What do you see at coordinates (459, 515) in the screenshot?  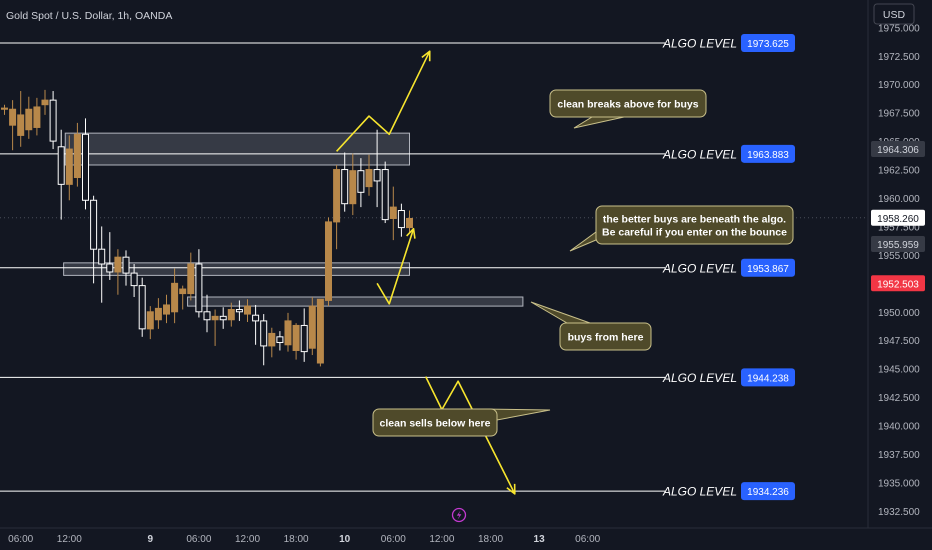 I see `lightning-icon` at bounding box center [459, 515].